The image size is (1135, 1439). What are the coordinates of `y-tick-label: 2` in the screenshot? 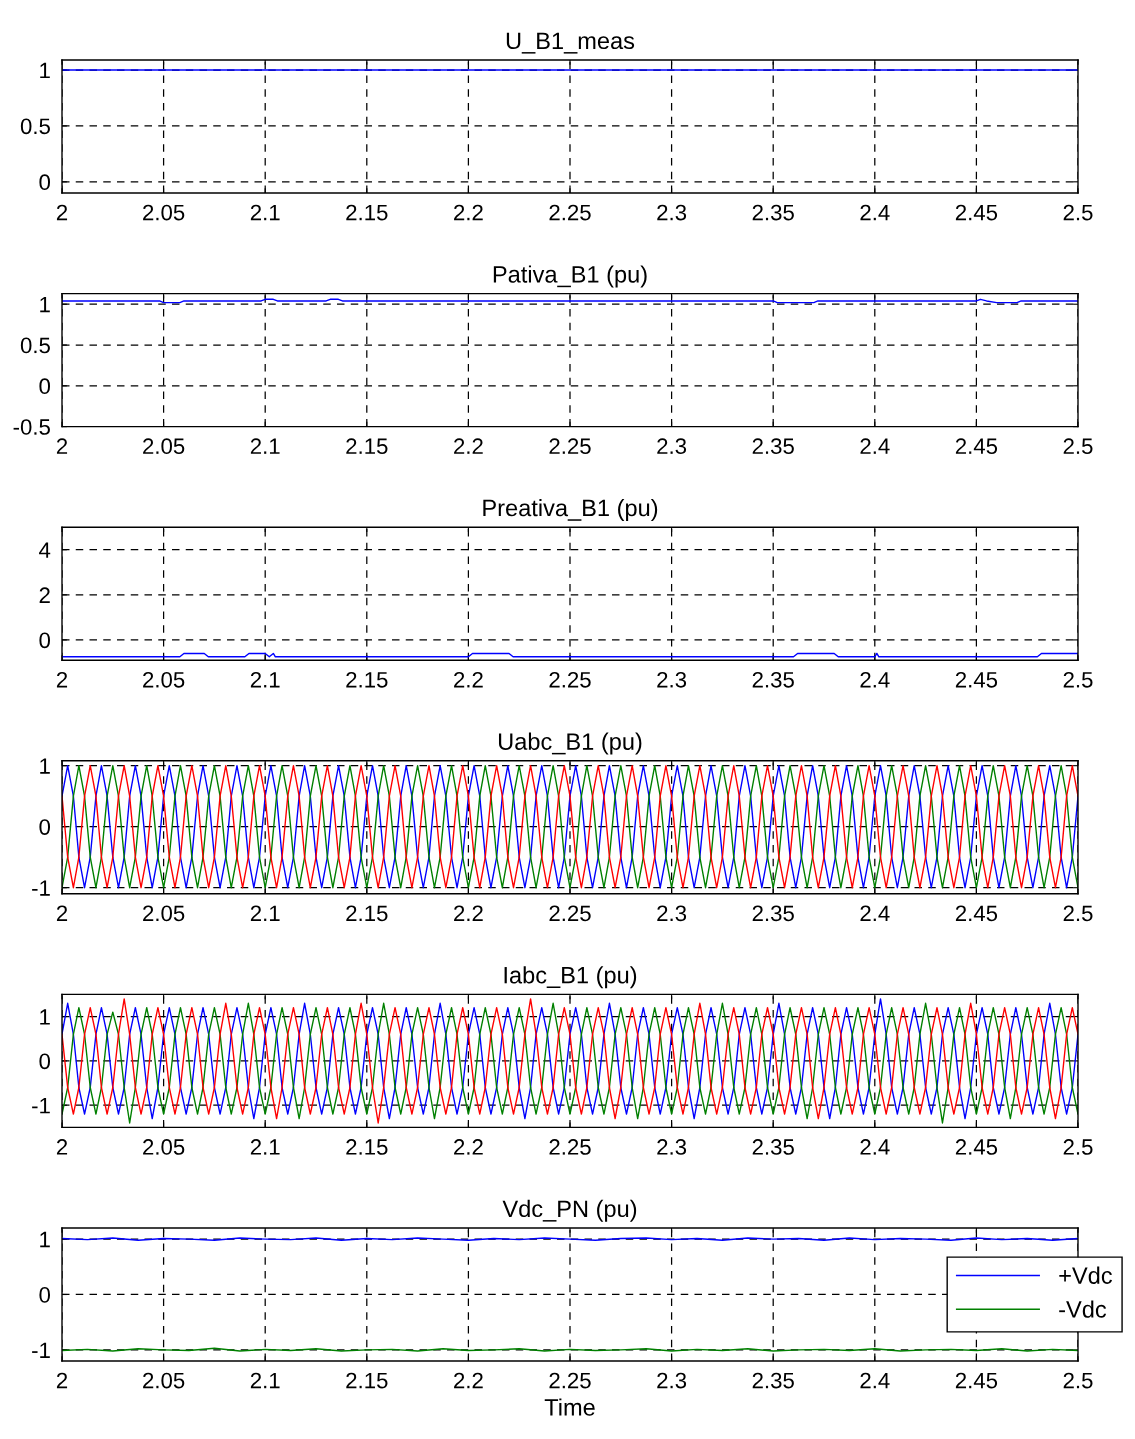 It's located at (44, 595).